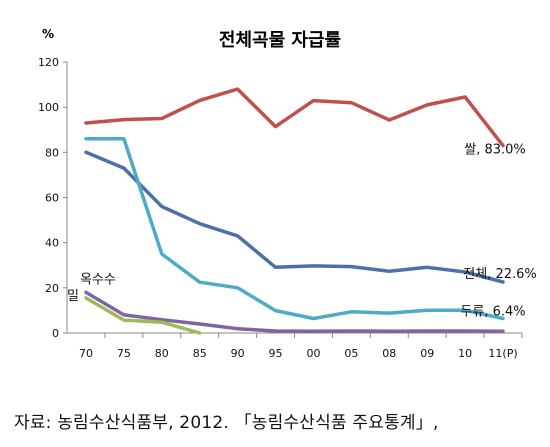 This screenshot has width=550, height=447. What do you see at coordinates (427, 353) in the screenshot?
I see `x-tick-label: 09` at bounding box center [427, 353].